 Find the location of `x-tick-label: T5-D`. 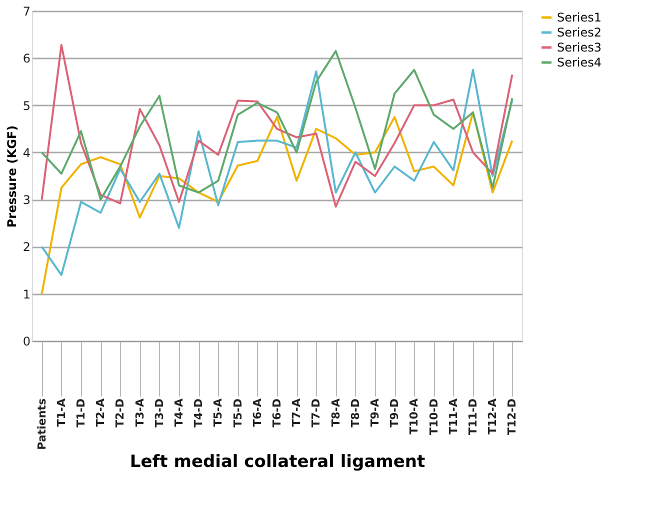

x-tick-label: T5-D is located at coordinates (237, 413).